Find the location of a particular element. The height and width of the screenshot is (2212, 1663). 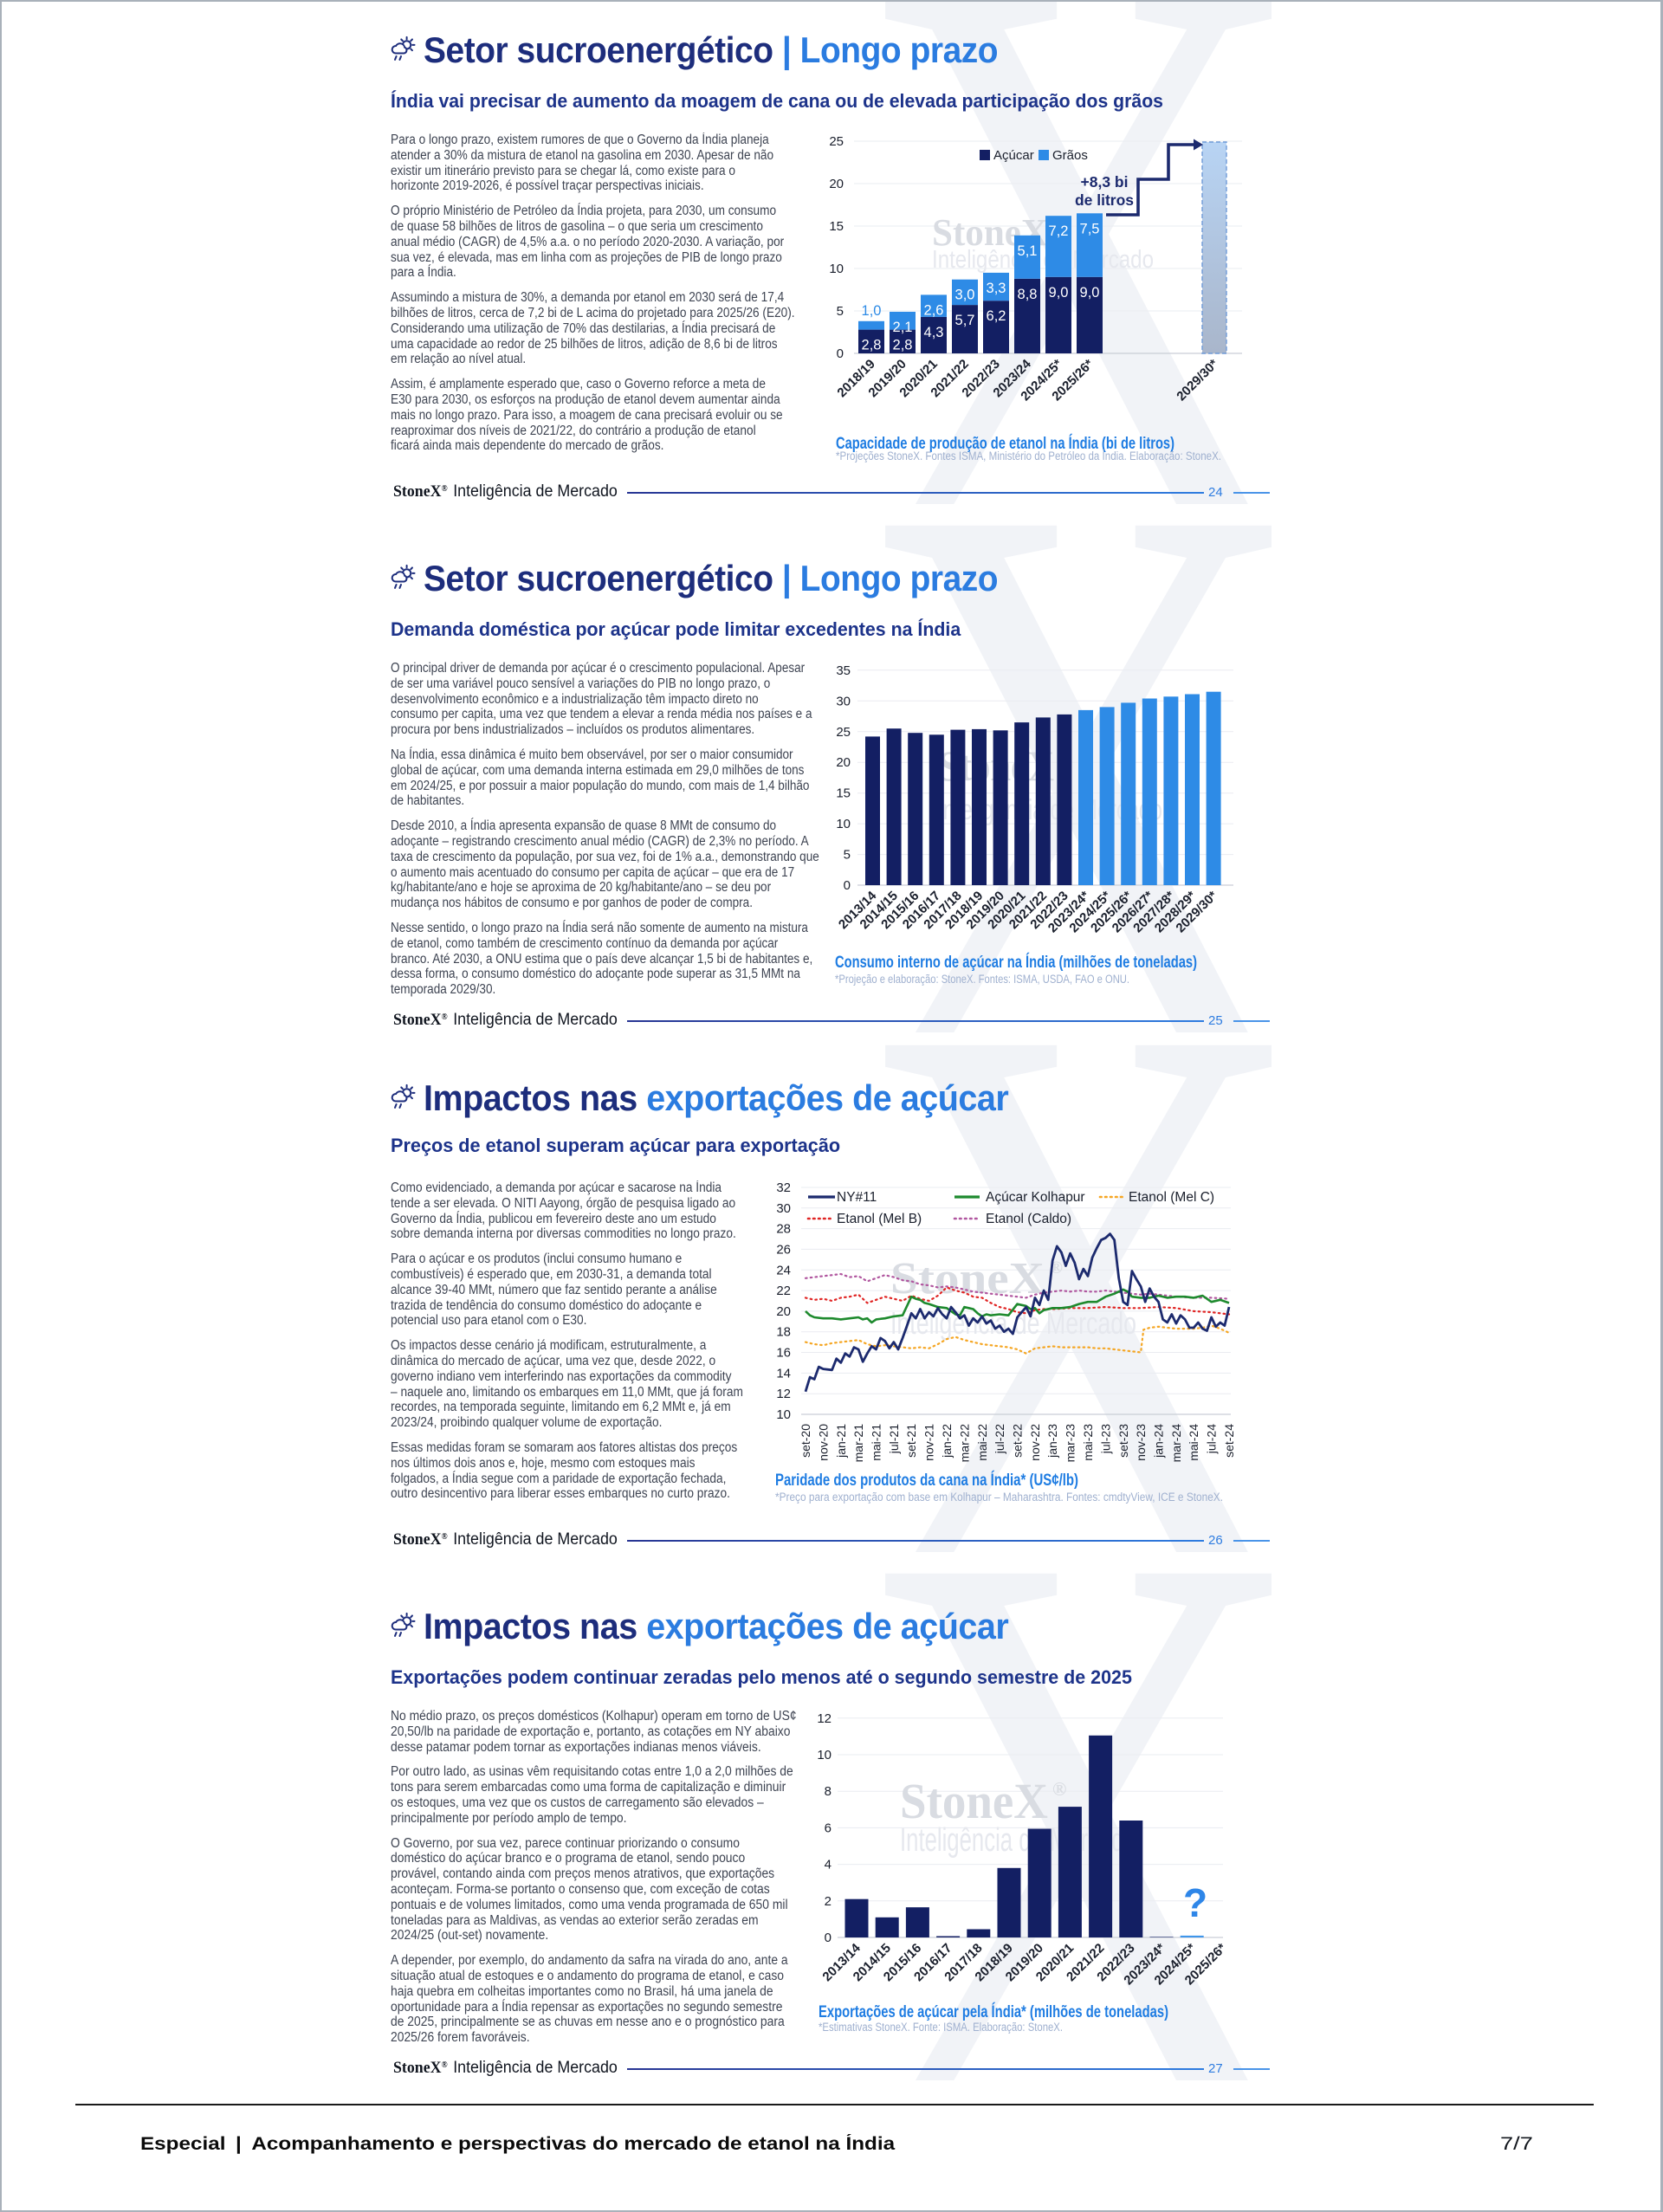

svg-text: 6 is located at coordinates (828, 1828).